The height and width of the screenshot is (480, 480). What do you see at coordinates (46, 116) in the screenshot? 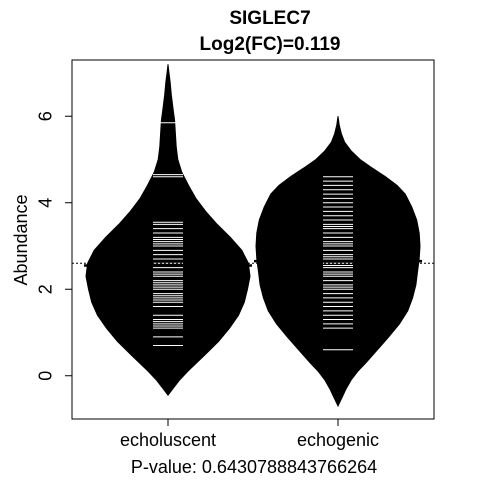
I see `y-tick-label: 6` at bounding box center [46, 116].